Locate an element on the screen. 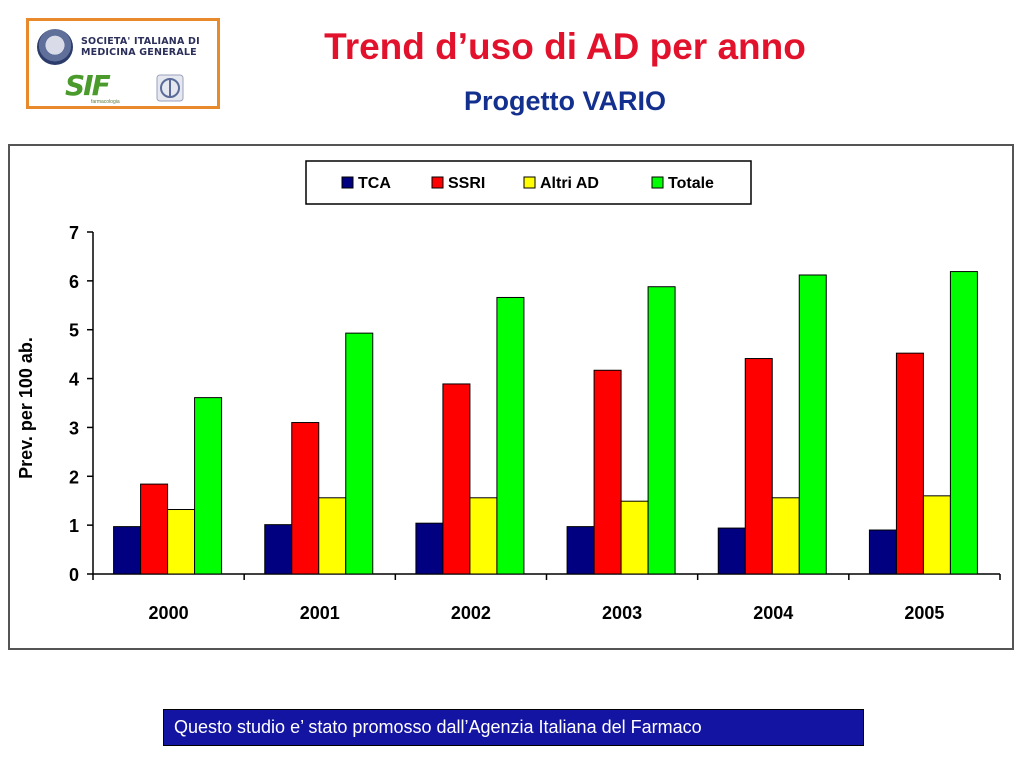 This screenshot has width=1024, height=768. logo-text: SOCIETA' ITALIANA DI MEDICINA GENERALE is located at coordinates (140, 47).